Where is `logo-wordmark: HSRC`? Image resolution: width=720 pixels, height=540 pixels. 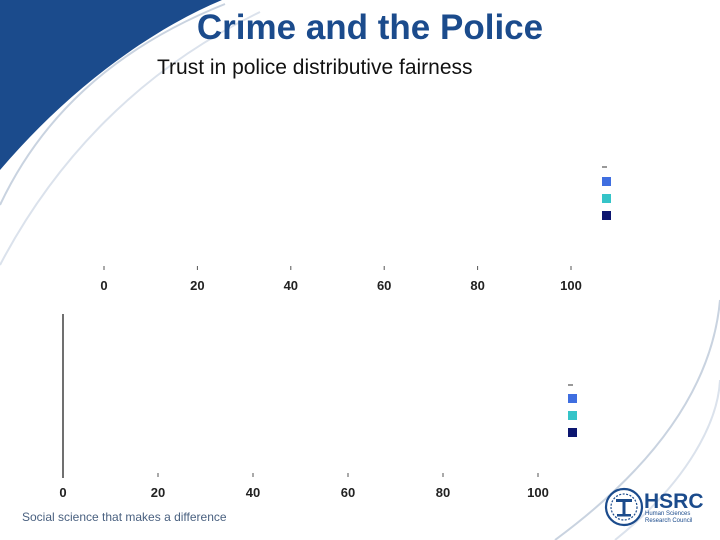 logo-wordmark: HSRC is located at coordinates (674, 501).